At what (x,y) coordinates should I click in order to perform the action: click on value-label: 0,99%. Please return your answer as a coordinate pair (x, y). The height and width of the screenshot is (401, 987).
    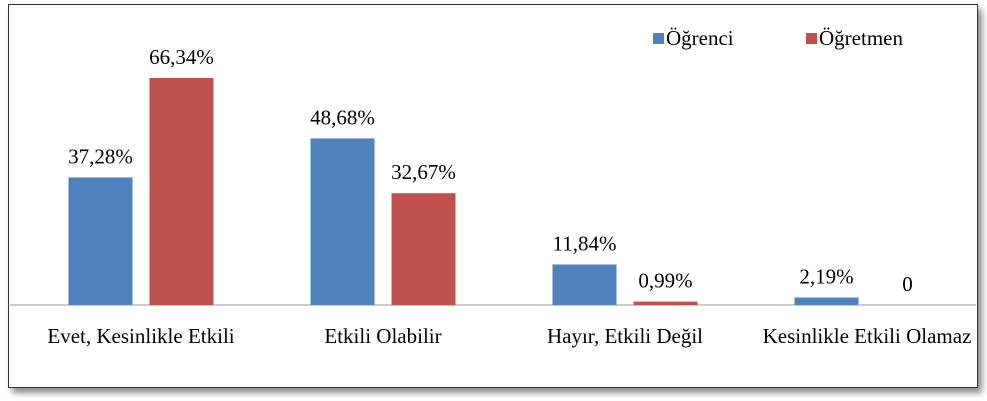
    Looking at the image, I should click on (665, 281).